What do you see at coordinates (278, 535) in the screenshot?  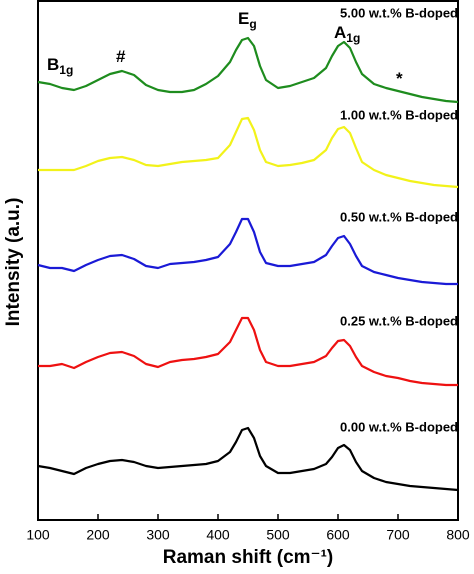 I see `x-tick-label: 500` at bounding box center [278, 535].